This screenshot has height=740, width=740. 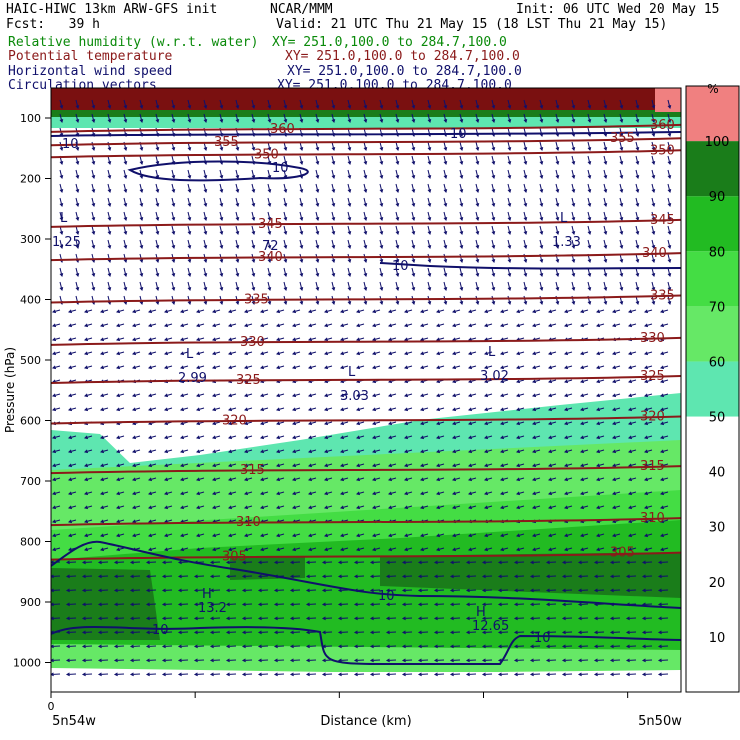 I want to click on wind-contour-top, so click(x=366, y=134).